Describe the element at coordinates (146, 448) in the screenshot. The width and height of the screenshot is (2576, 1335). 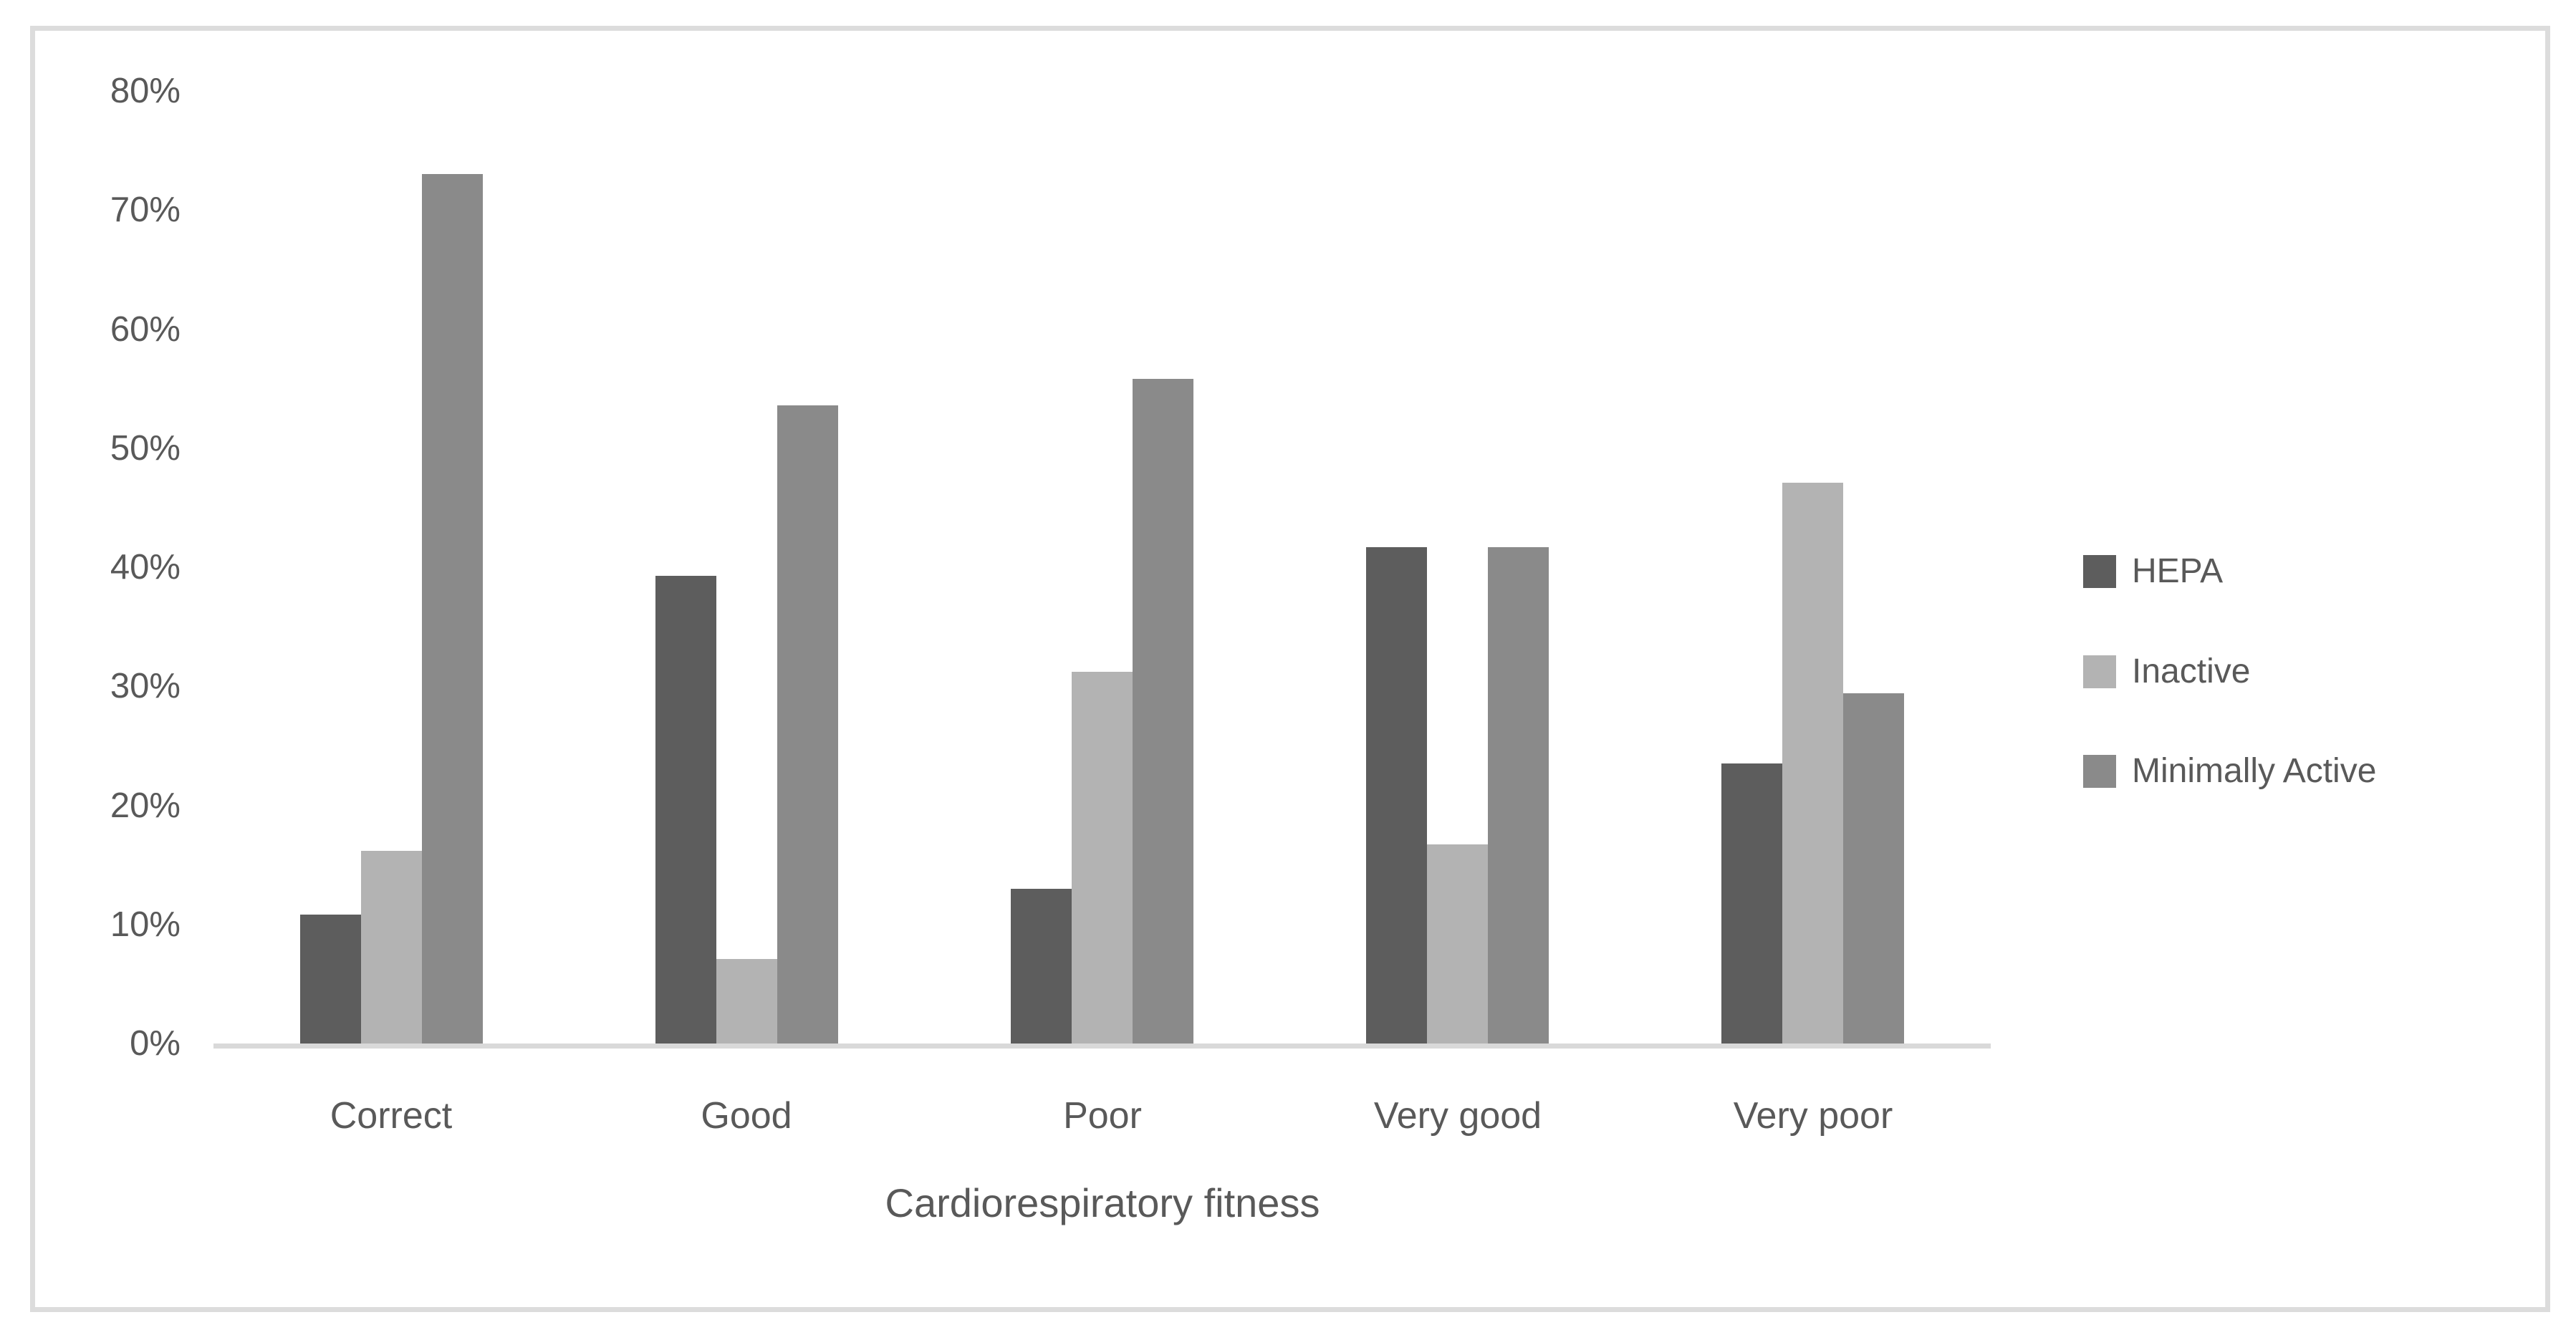
I see `y-axis-tick-label: 50%` at that location.